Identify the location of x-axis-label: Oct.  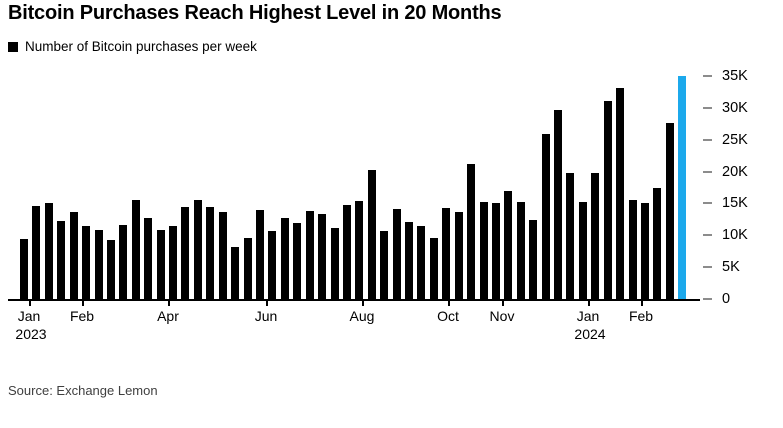
(448, 316).